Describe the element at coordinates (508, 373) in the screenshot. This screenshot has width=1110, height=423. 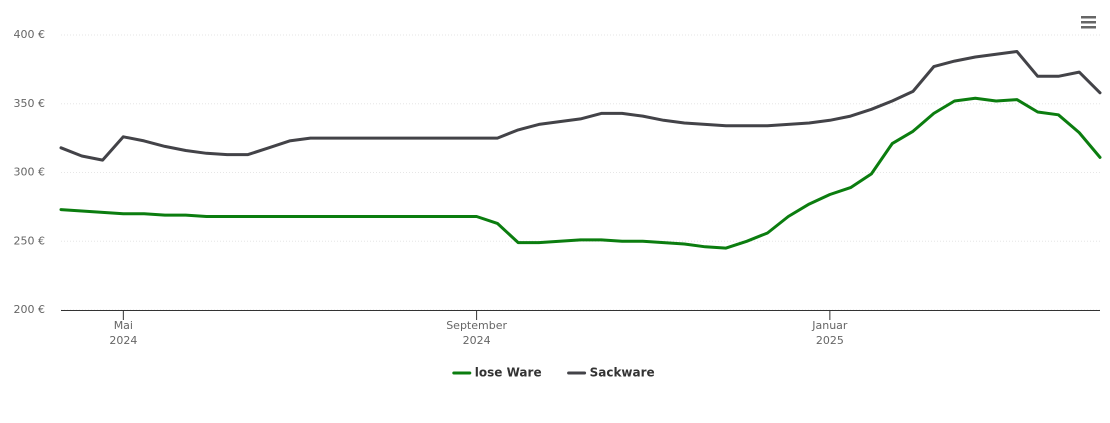
I see `legend-label: lose Ware` at that location.